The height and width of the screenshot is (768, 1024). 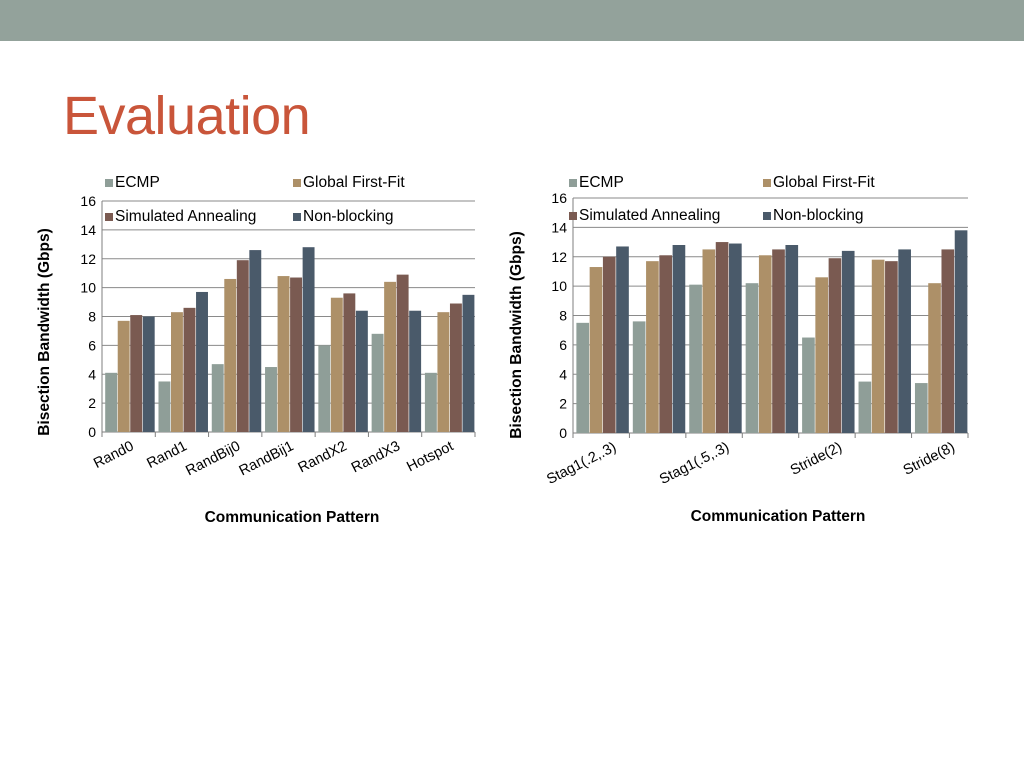 What do you see at coordinates (559, 257) in the screenshot?
I see `y-tick-label: 12` at bounding box center [559, 257].